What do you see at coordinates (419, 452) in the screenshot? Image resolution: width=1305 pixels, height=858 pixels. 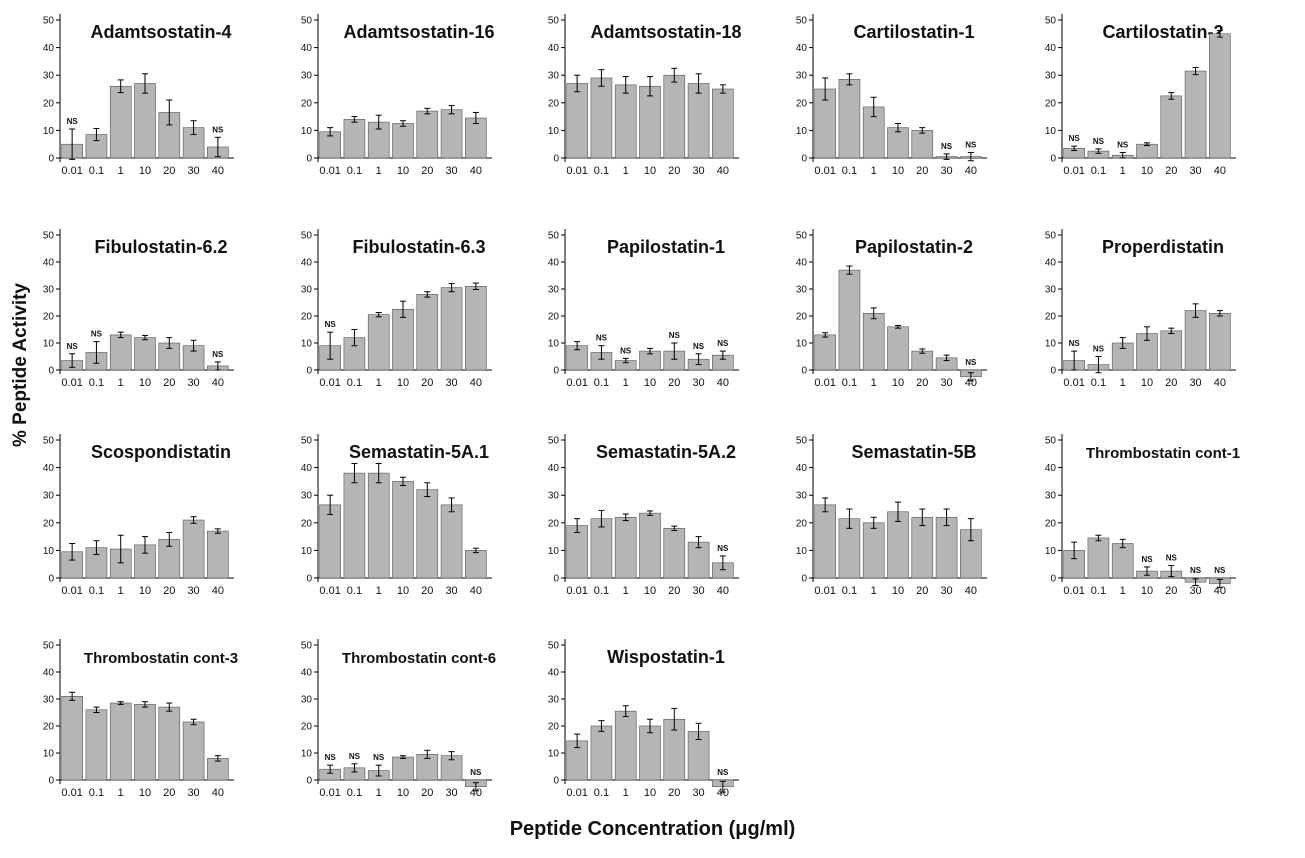 I see `chart-title: Semastatin-5A.1` at bounding box center [419, 452].